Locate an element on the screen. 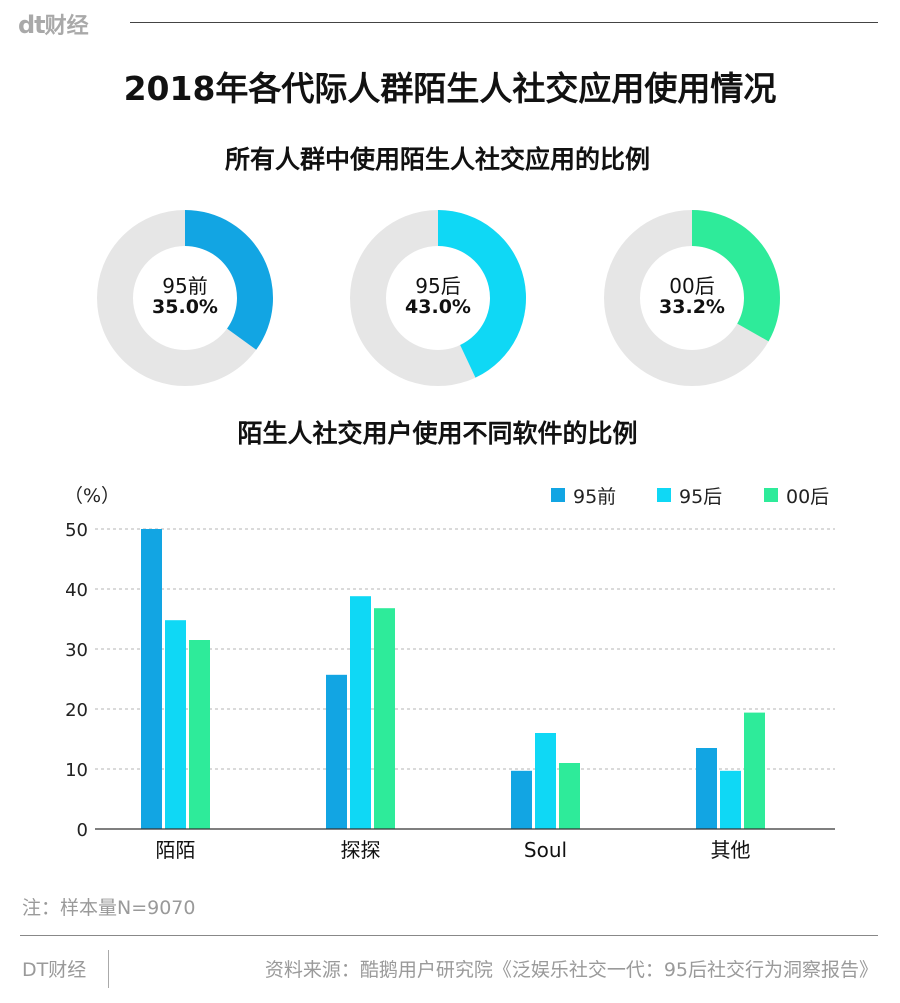  donut-percent-label: 33.2% is located at coordinates (692, 307).